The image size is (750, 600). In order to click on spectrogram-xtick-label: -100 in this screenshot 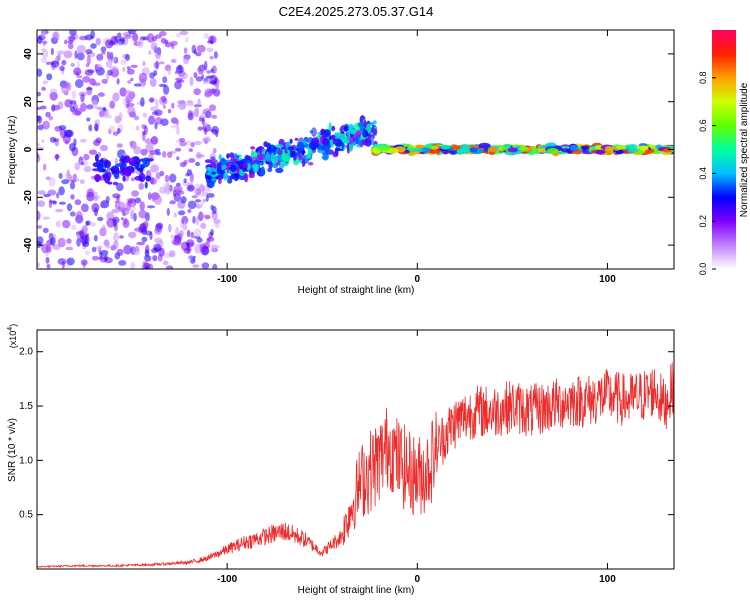, I will do `click(227, 279)`.